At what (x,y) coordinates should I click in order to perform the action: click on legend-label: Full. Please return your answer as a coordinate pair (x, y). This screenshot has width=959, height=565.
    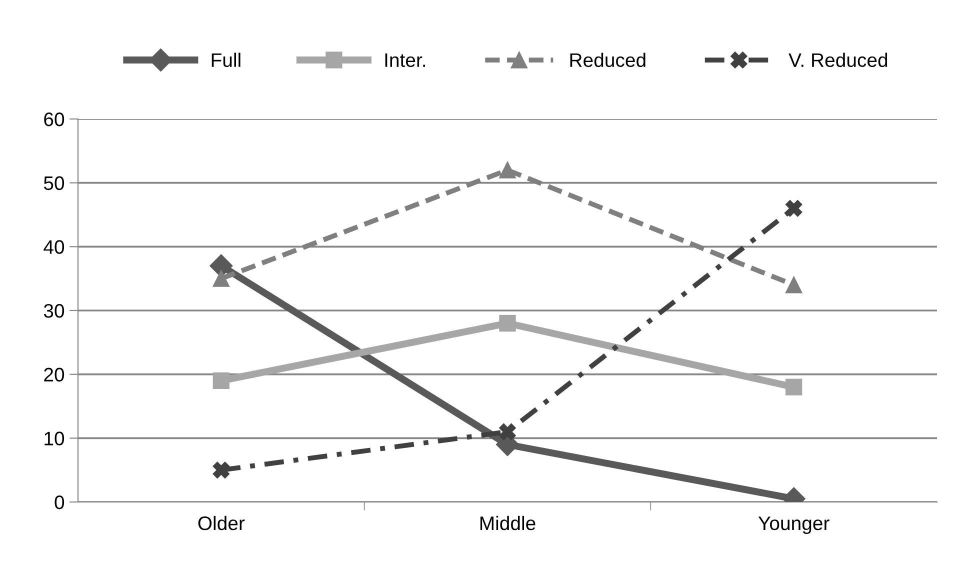
    Looking at the image, I should click on (226, 60).